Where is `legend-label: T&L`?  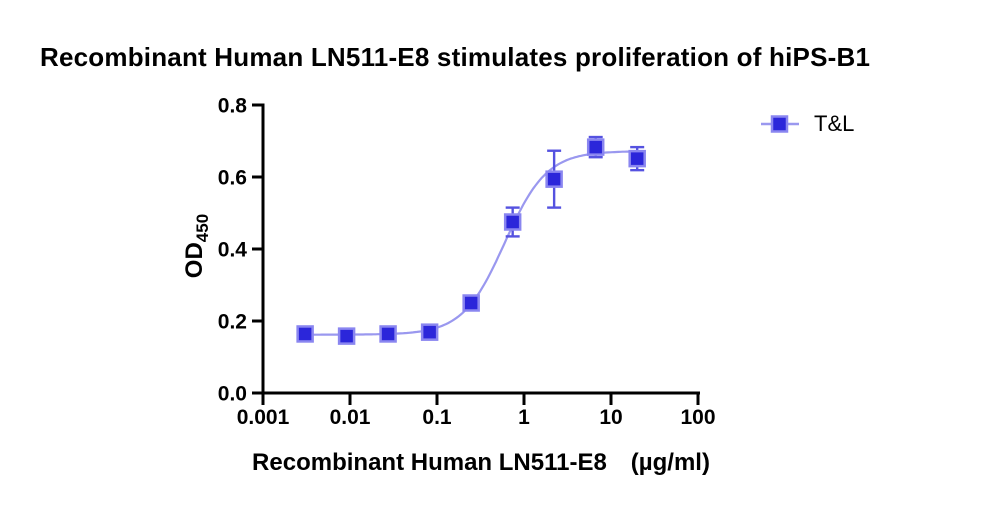 legend-label: T&L is located at coordinates (834, 123).